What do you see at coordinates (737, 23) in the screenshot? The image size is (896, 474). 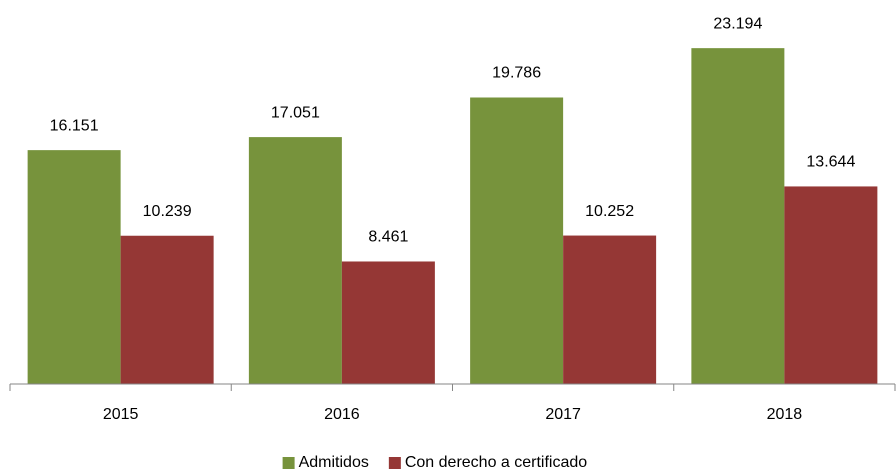 I see `value-label: 23.194` at bounding box center [737, 23].